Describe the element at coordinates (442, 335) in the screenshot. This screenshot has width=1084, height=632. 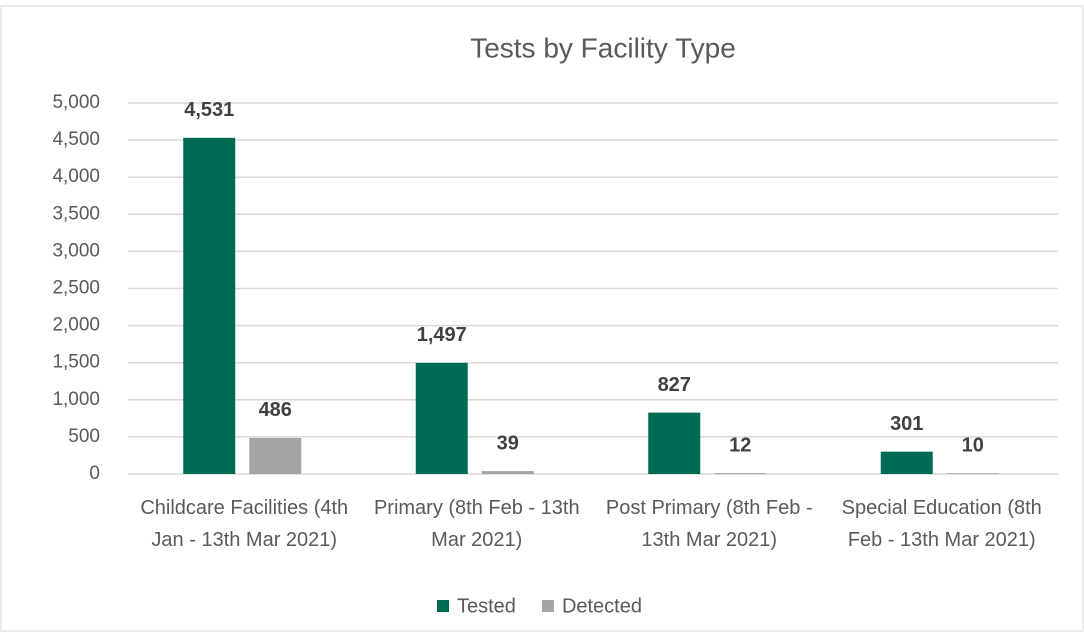
I see `data-label: 1,497` at that location.